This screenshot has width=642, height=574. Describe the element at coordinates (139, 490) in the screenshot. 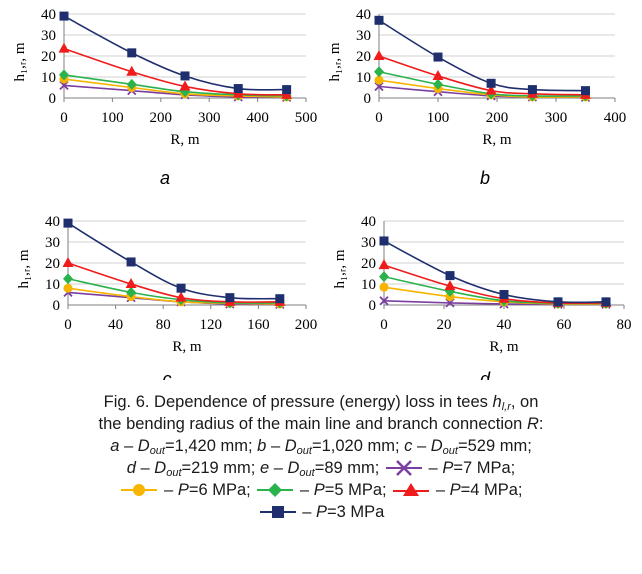

I see `legend-marker-circle-icon` at that location.